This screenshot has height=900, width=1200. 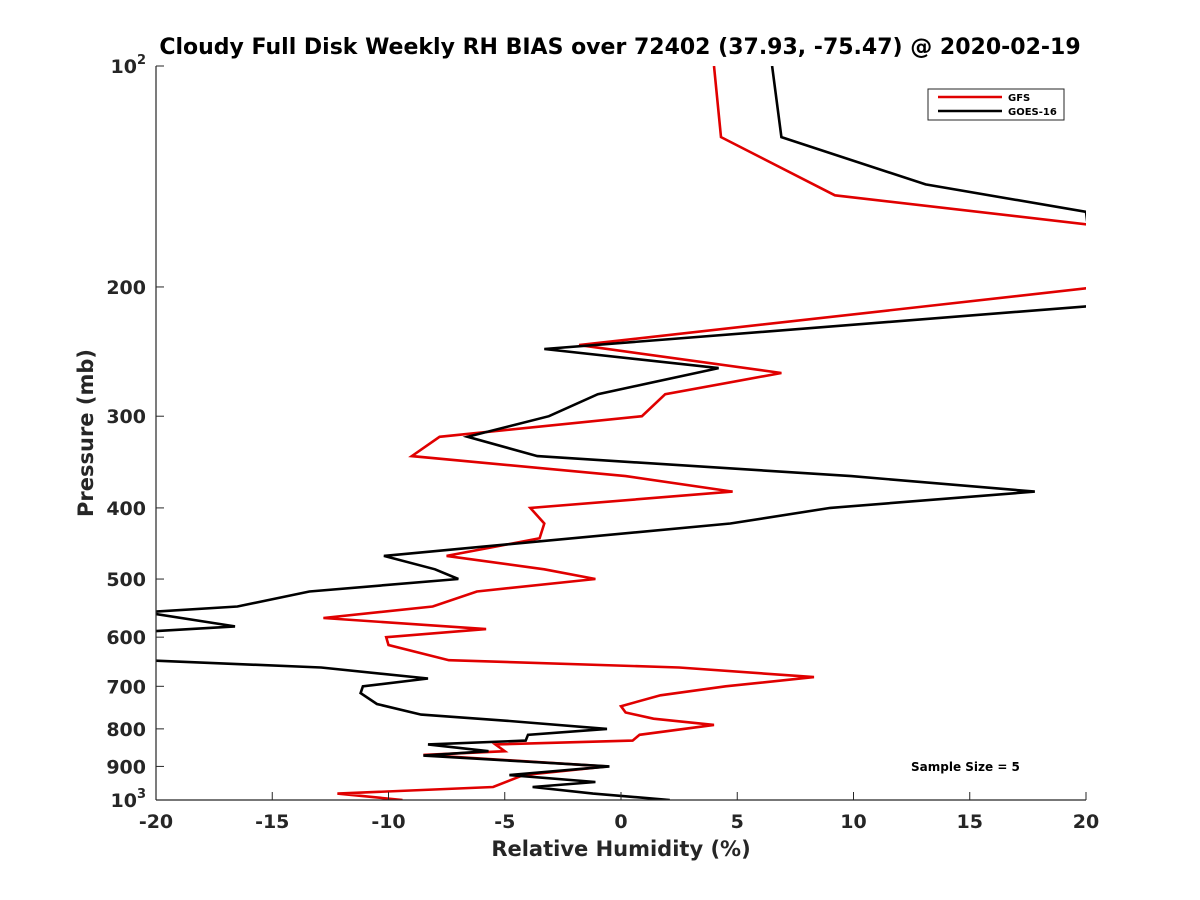 What do you see at coordinates (86, 433) in the screenshot?
I see `y-axis-label: Pressure (mb)` at bounding box center [86, 433].